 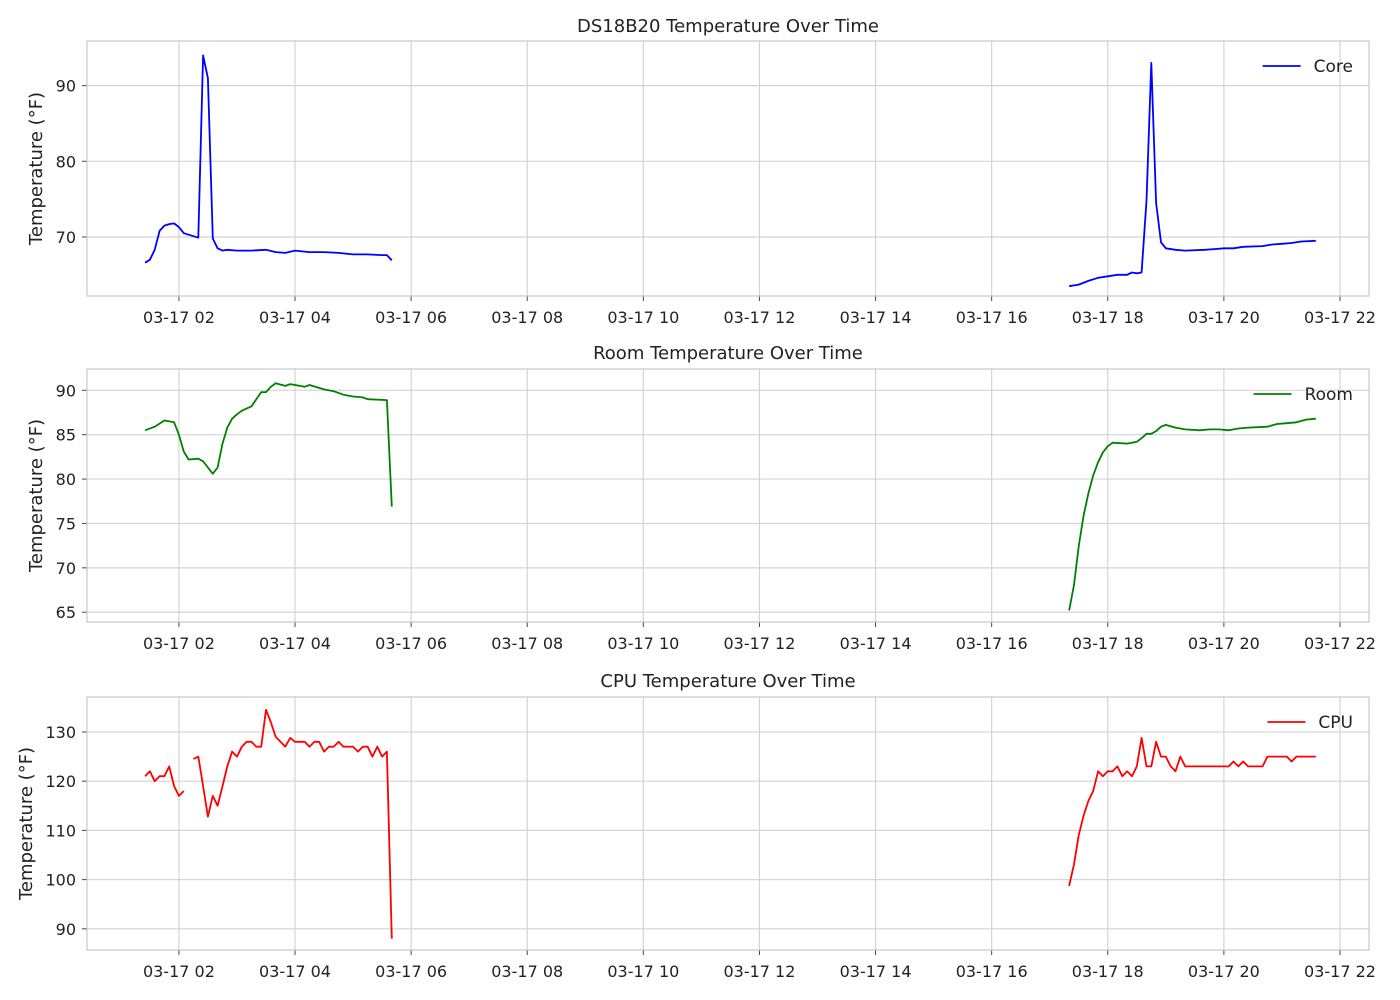 I want to click on core-y-axis-label: Temperature (°F), so click(x=36, y=169).